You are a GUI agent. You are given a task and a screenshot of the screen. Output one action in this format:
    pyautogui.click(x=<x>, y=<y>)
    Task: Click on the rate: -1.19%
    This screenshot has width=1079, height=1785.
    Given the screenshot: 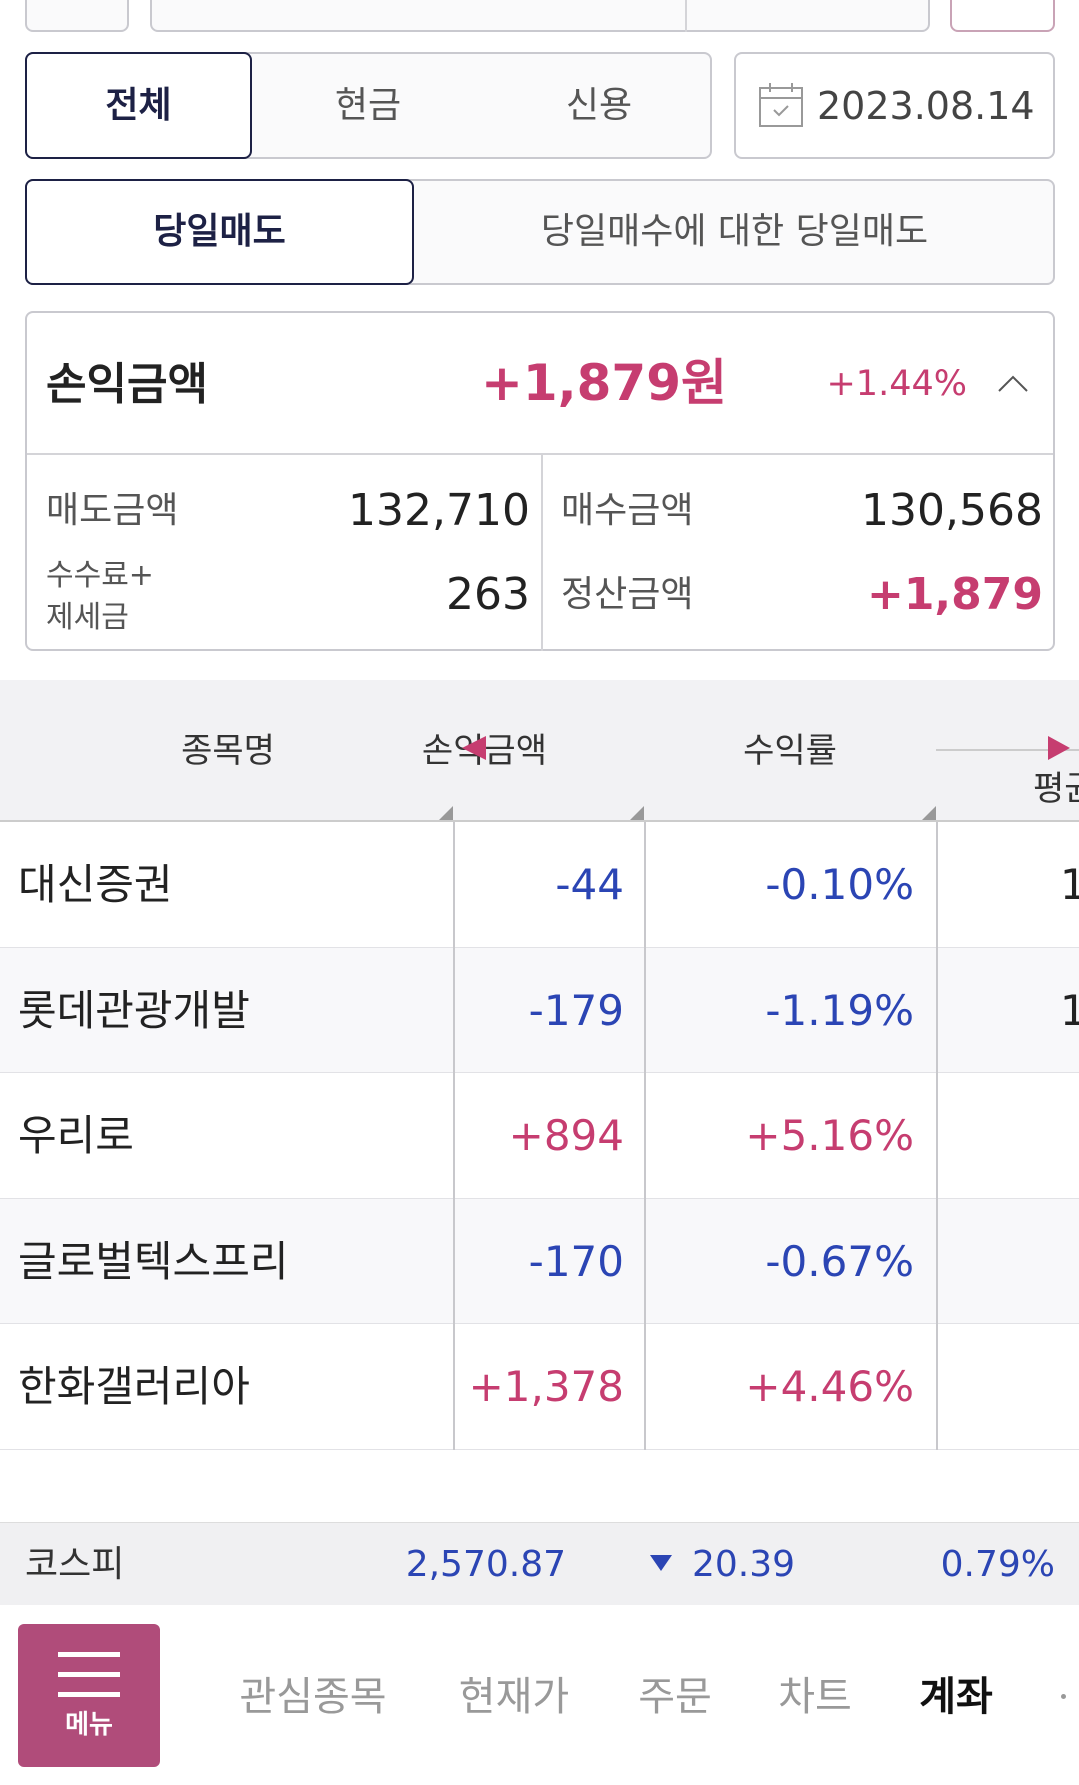 What is the action you would take?
    pyautogui.click(x=839, y=1010)
    